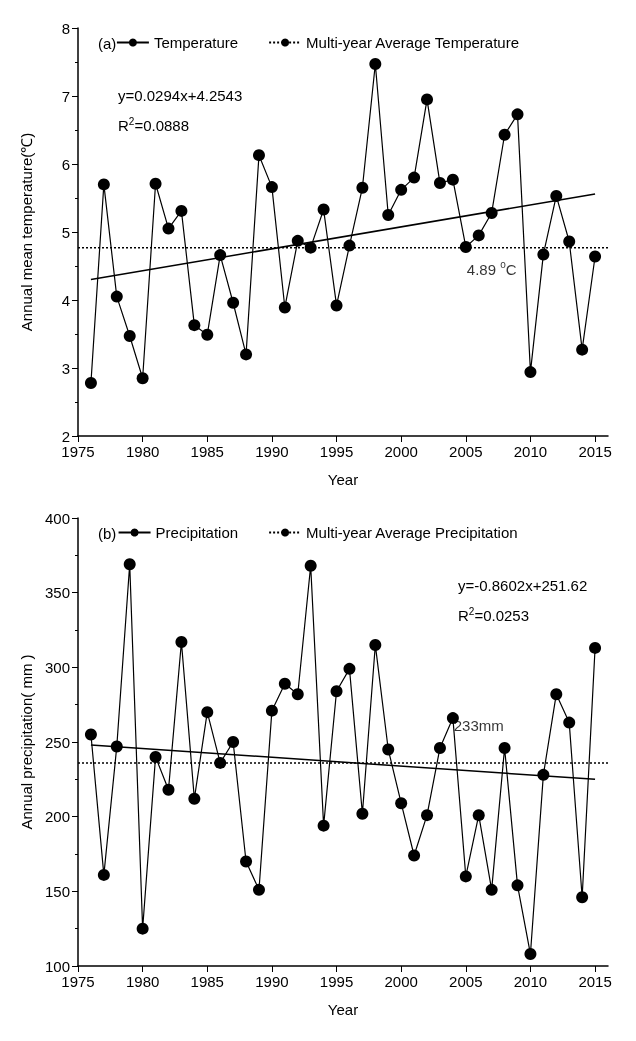  What do you see at coordinates (26, 232) in the screenshot?
I see `y-axis-title: Annual mean temperature(℃)` at bounding box center [26, 232].